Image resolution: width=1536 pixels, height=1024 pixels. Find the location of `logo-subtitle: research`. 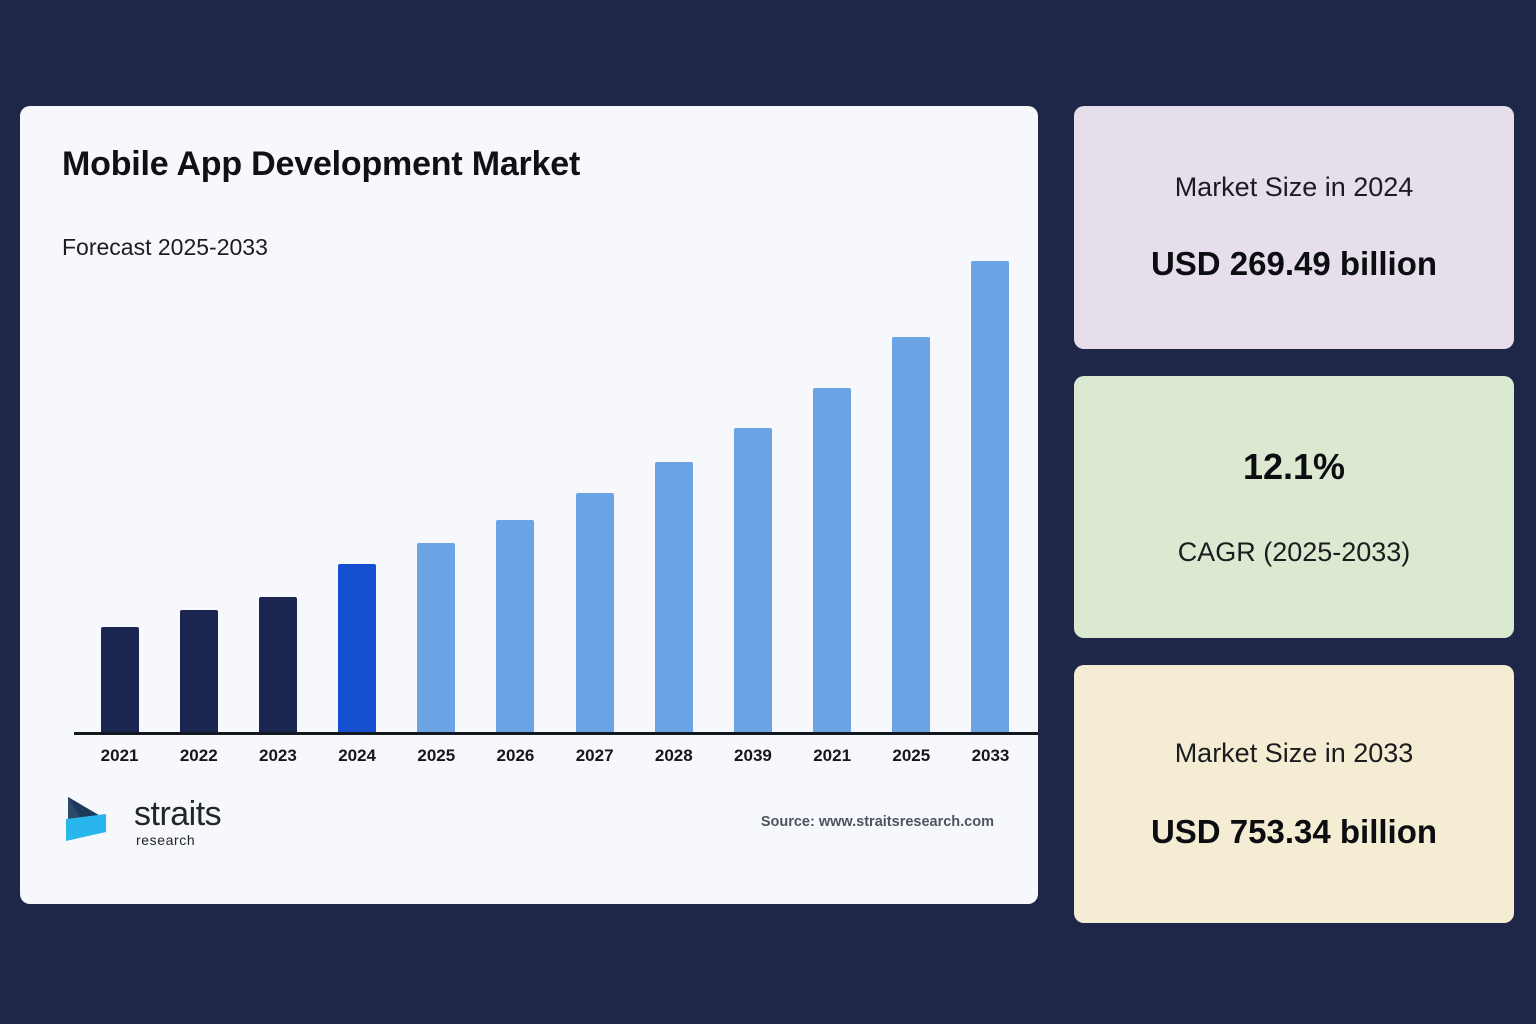

logo-subtitle: research is located at coordinates (166, 840).